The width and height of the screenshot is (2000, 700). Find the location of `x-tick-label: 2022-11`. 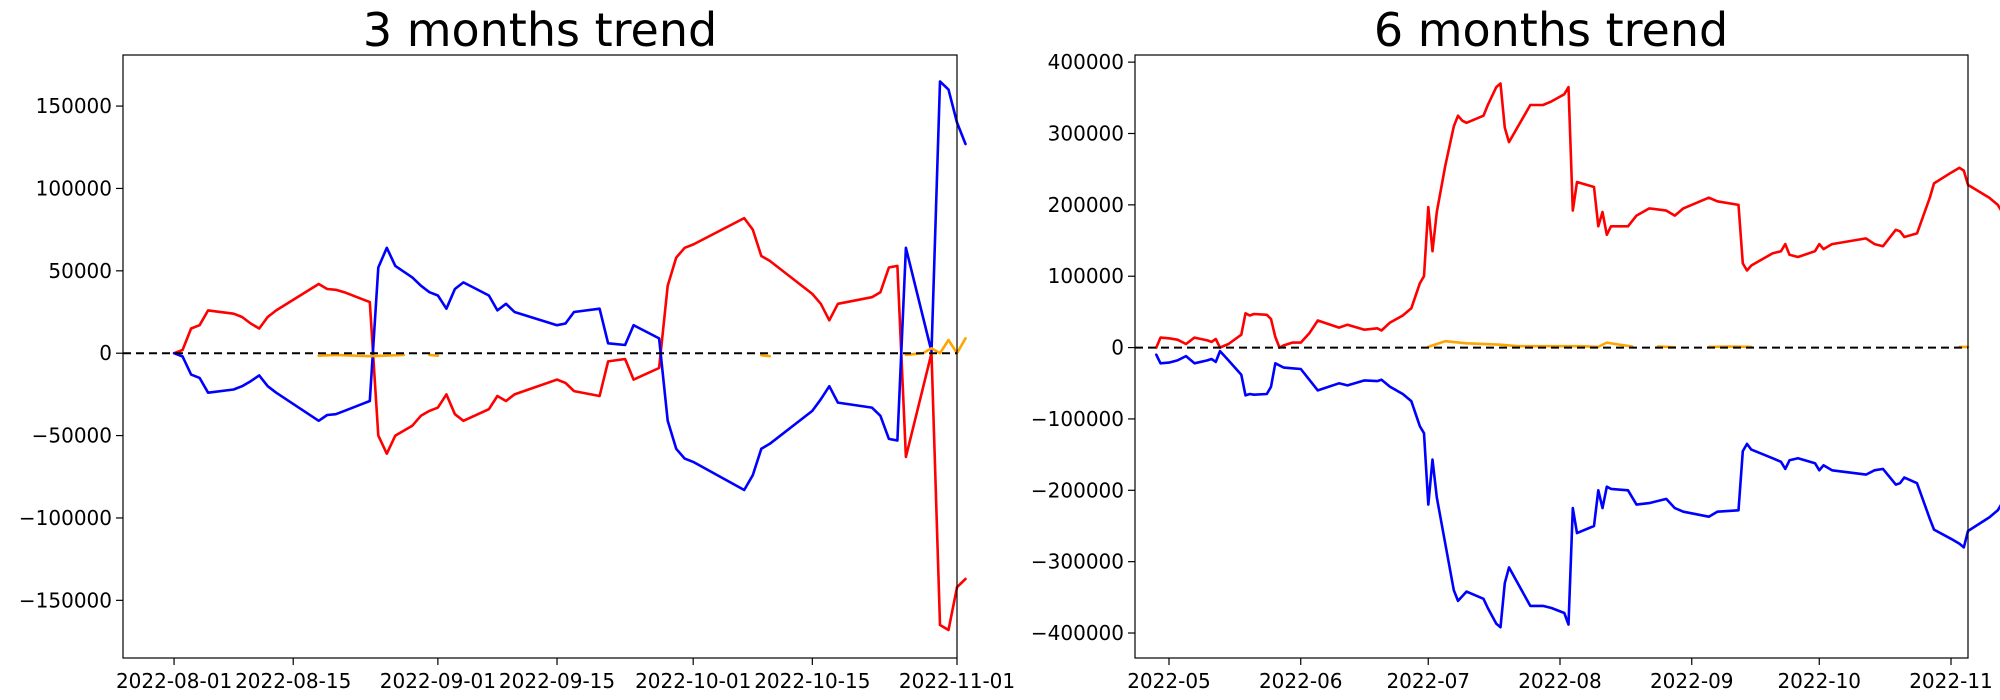

x-tick-label: 2022-11 is located at coordinates (1951, 681).